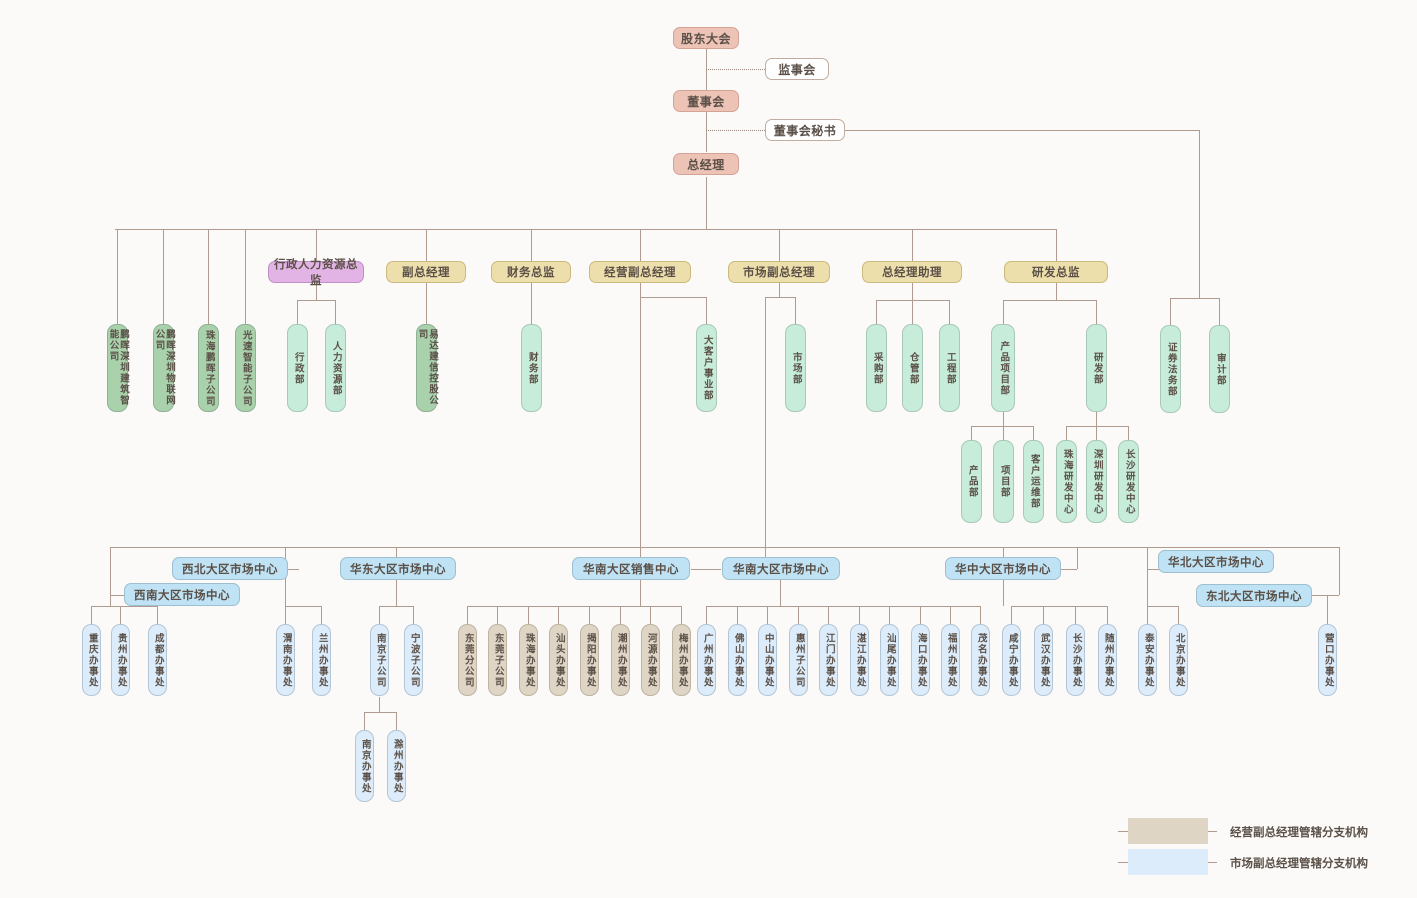  I want to click on node-office: 泰安办事处, so click(1147, 660).